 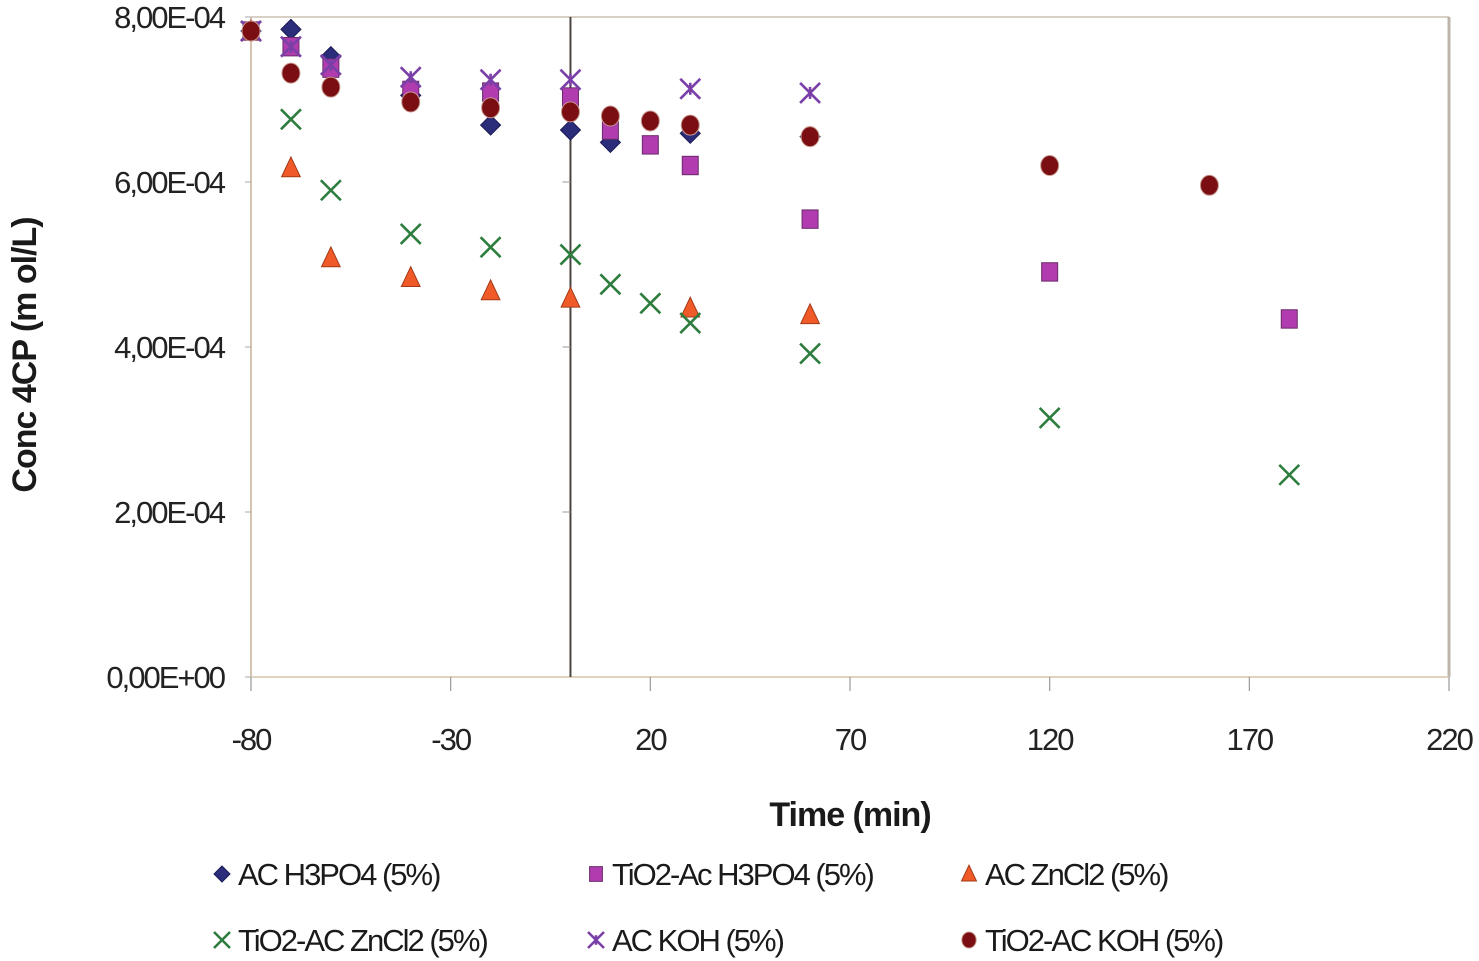 I want to click on y-tick-label: 8,00E-04, so click(x=170, y=17).